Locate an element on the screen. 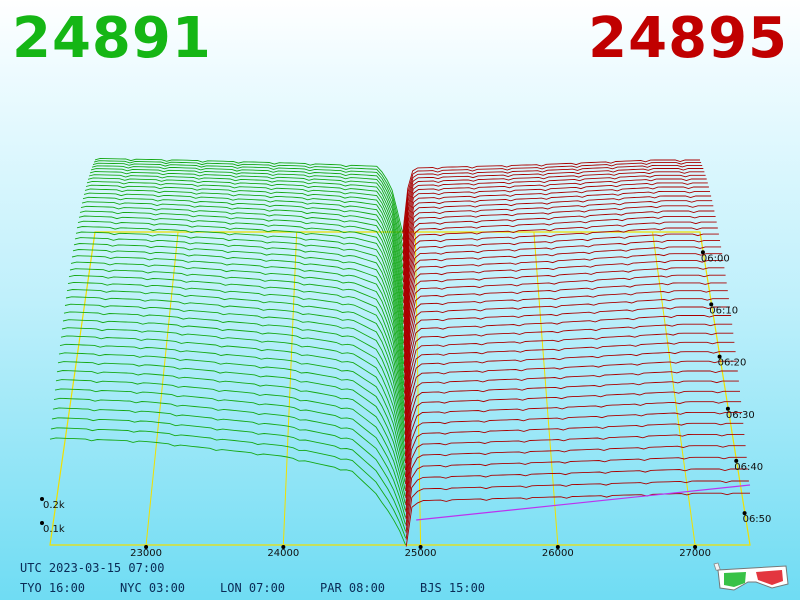  3d-glasses-icon is located at coordinates (752, 577).